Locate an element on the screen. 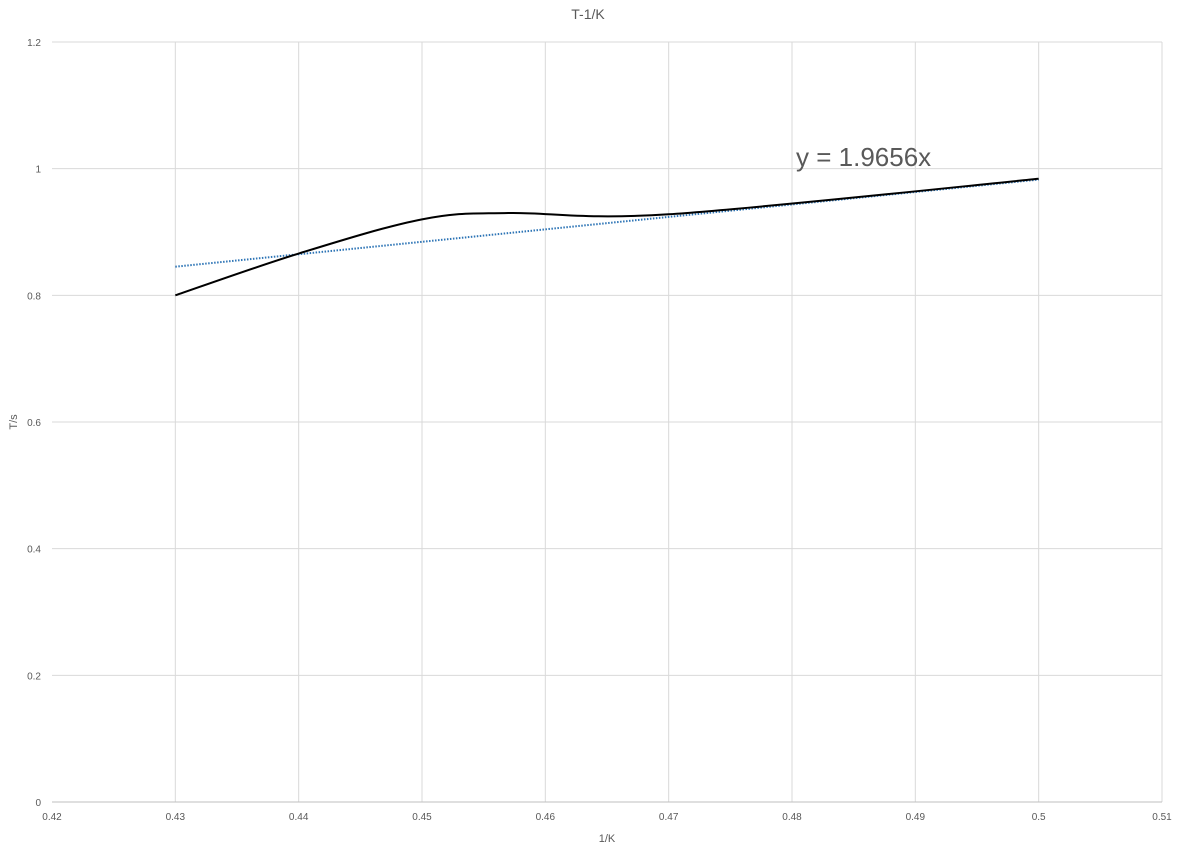 The image size is (1177, 849). y-tick-label: 0.6 is located at coordinates (34, 423).